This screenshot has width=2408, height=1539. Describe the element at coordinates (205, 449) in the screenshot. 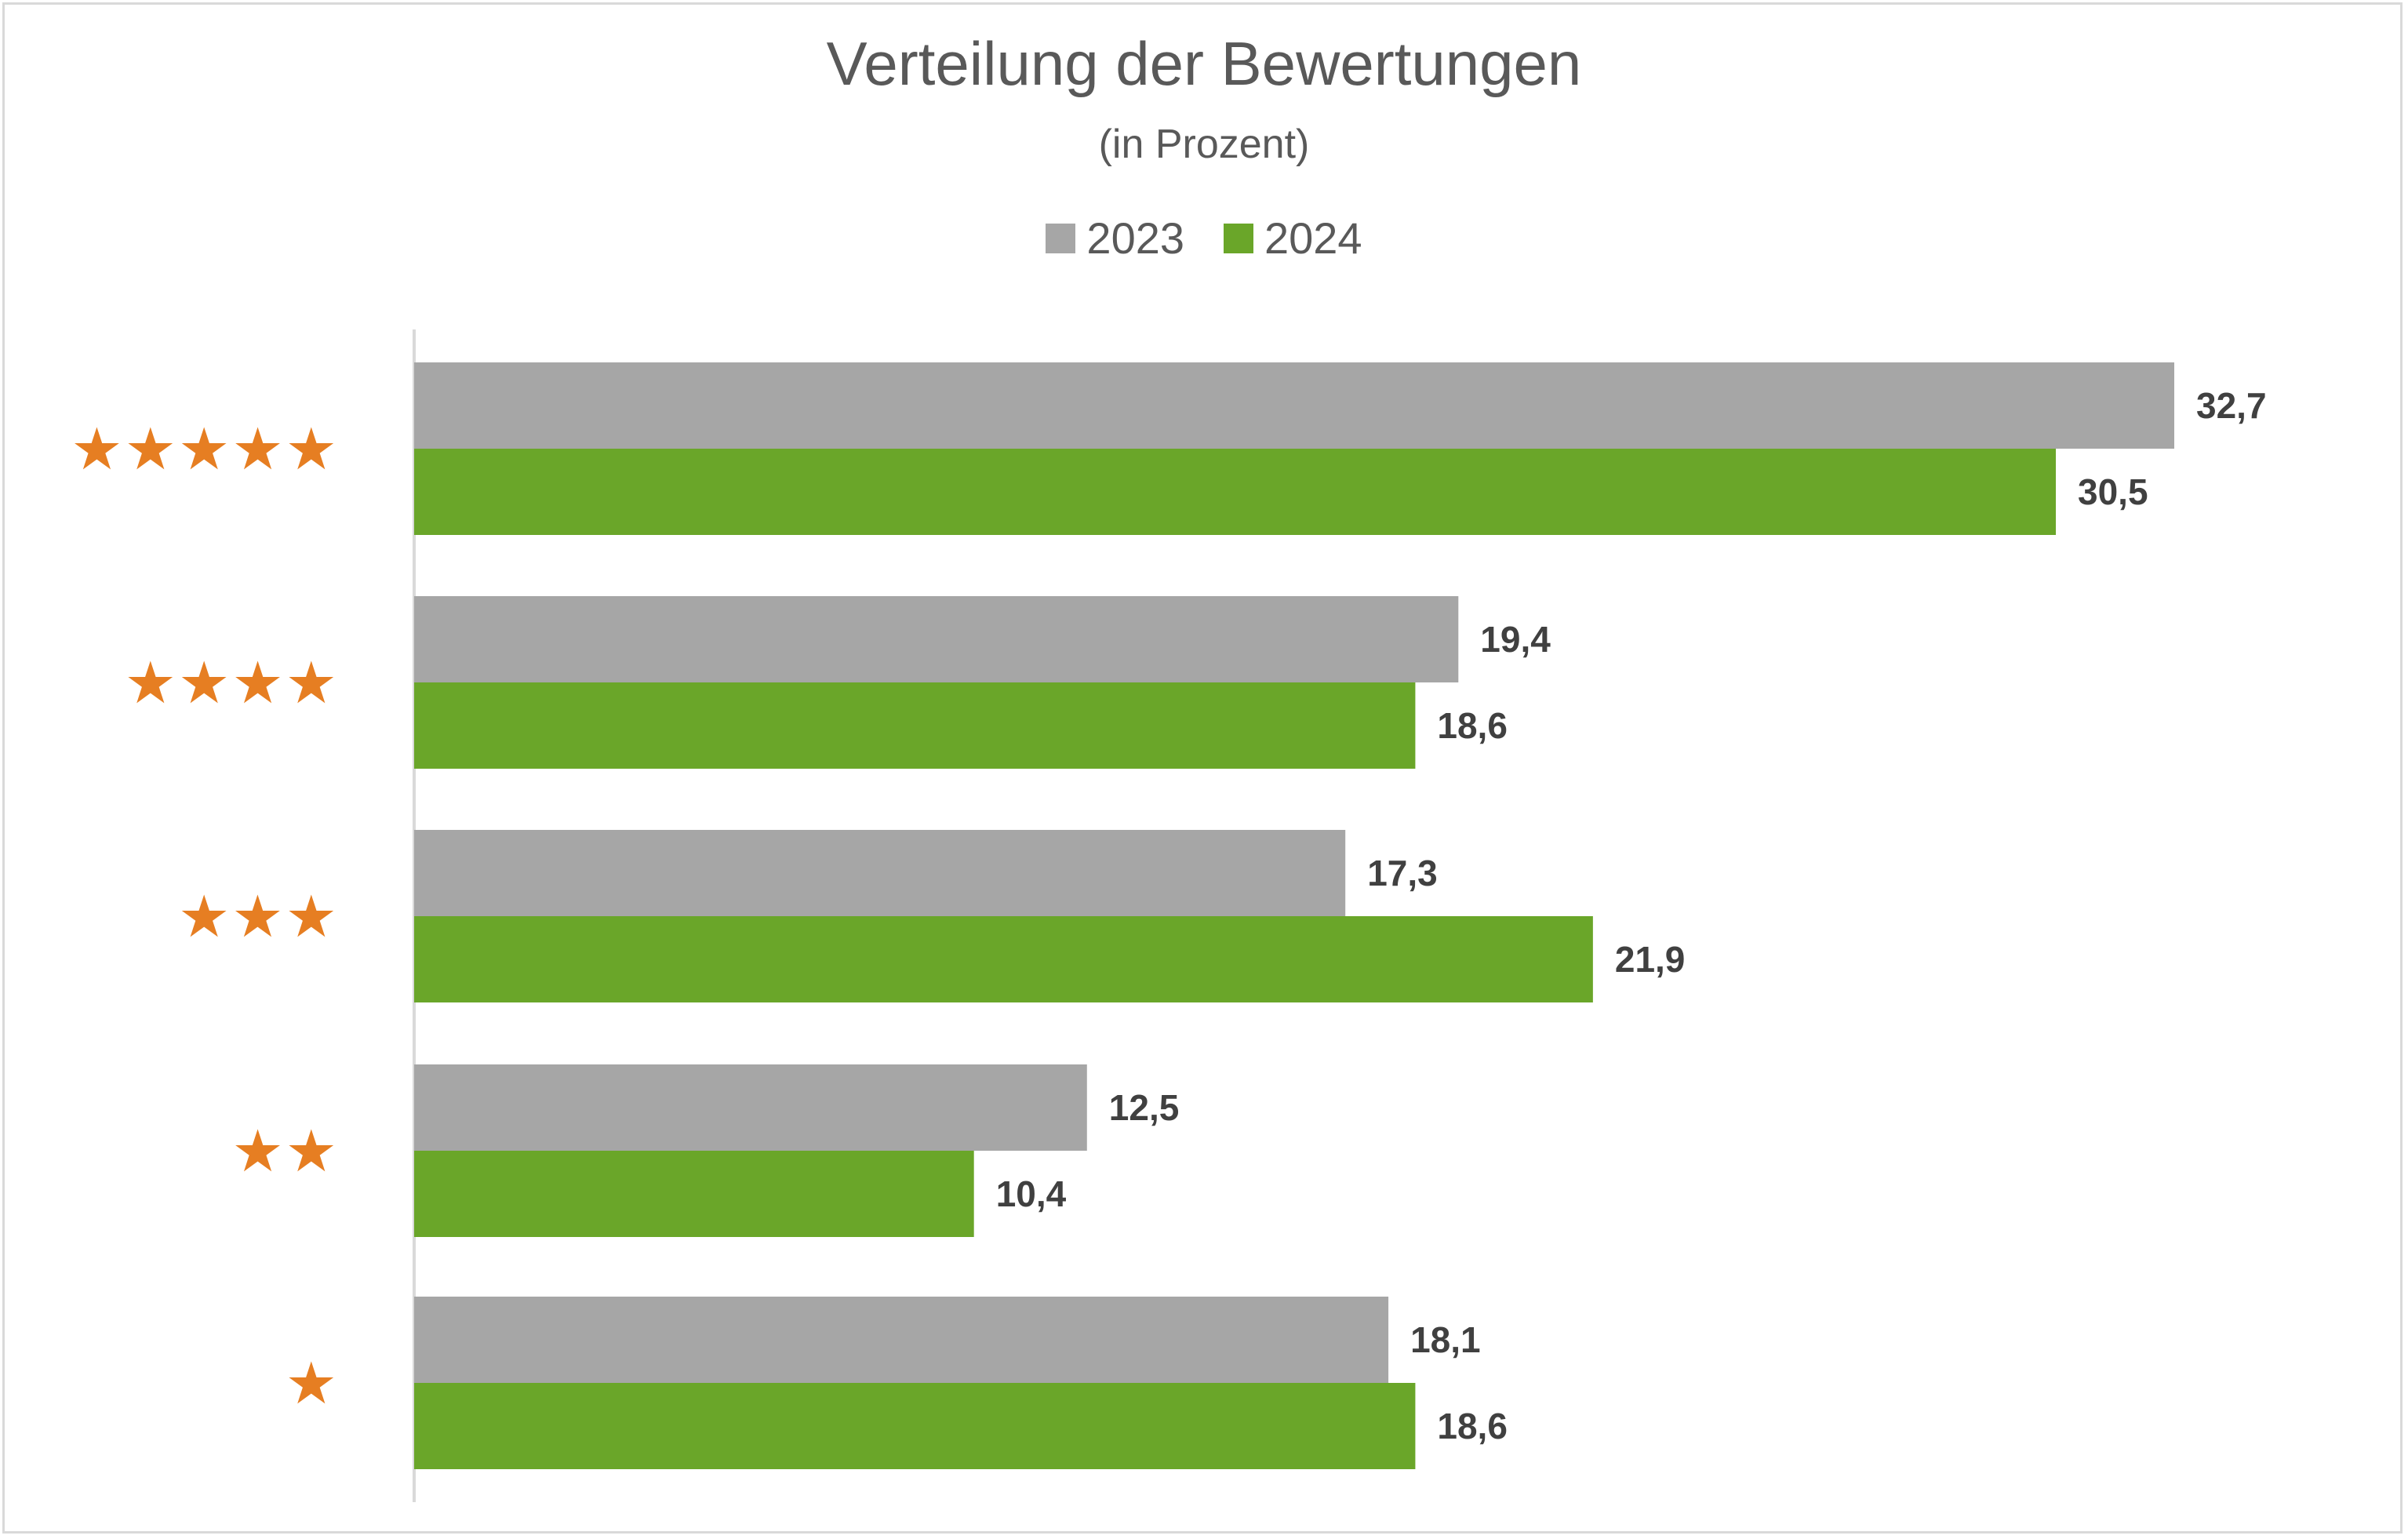

I see `category-label-1: ★★★★★` at that location.